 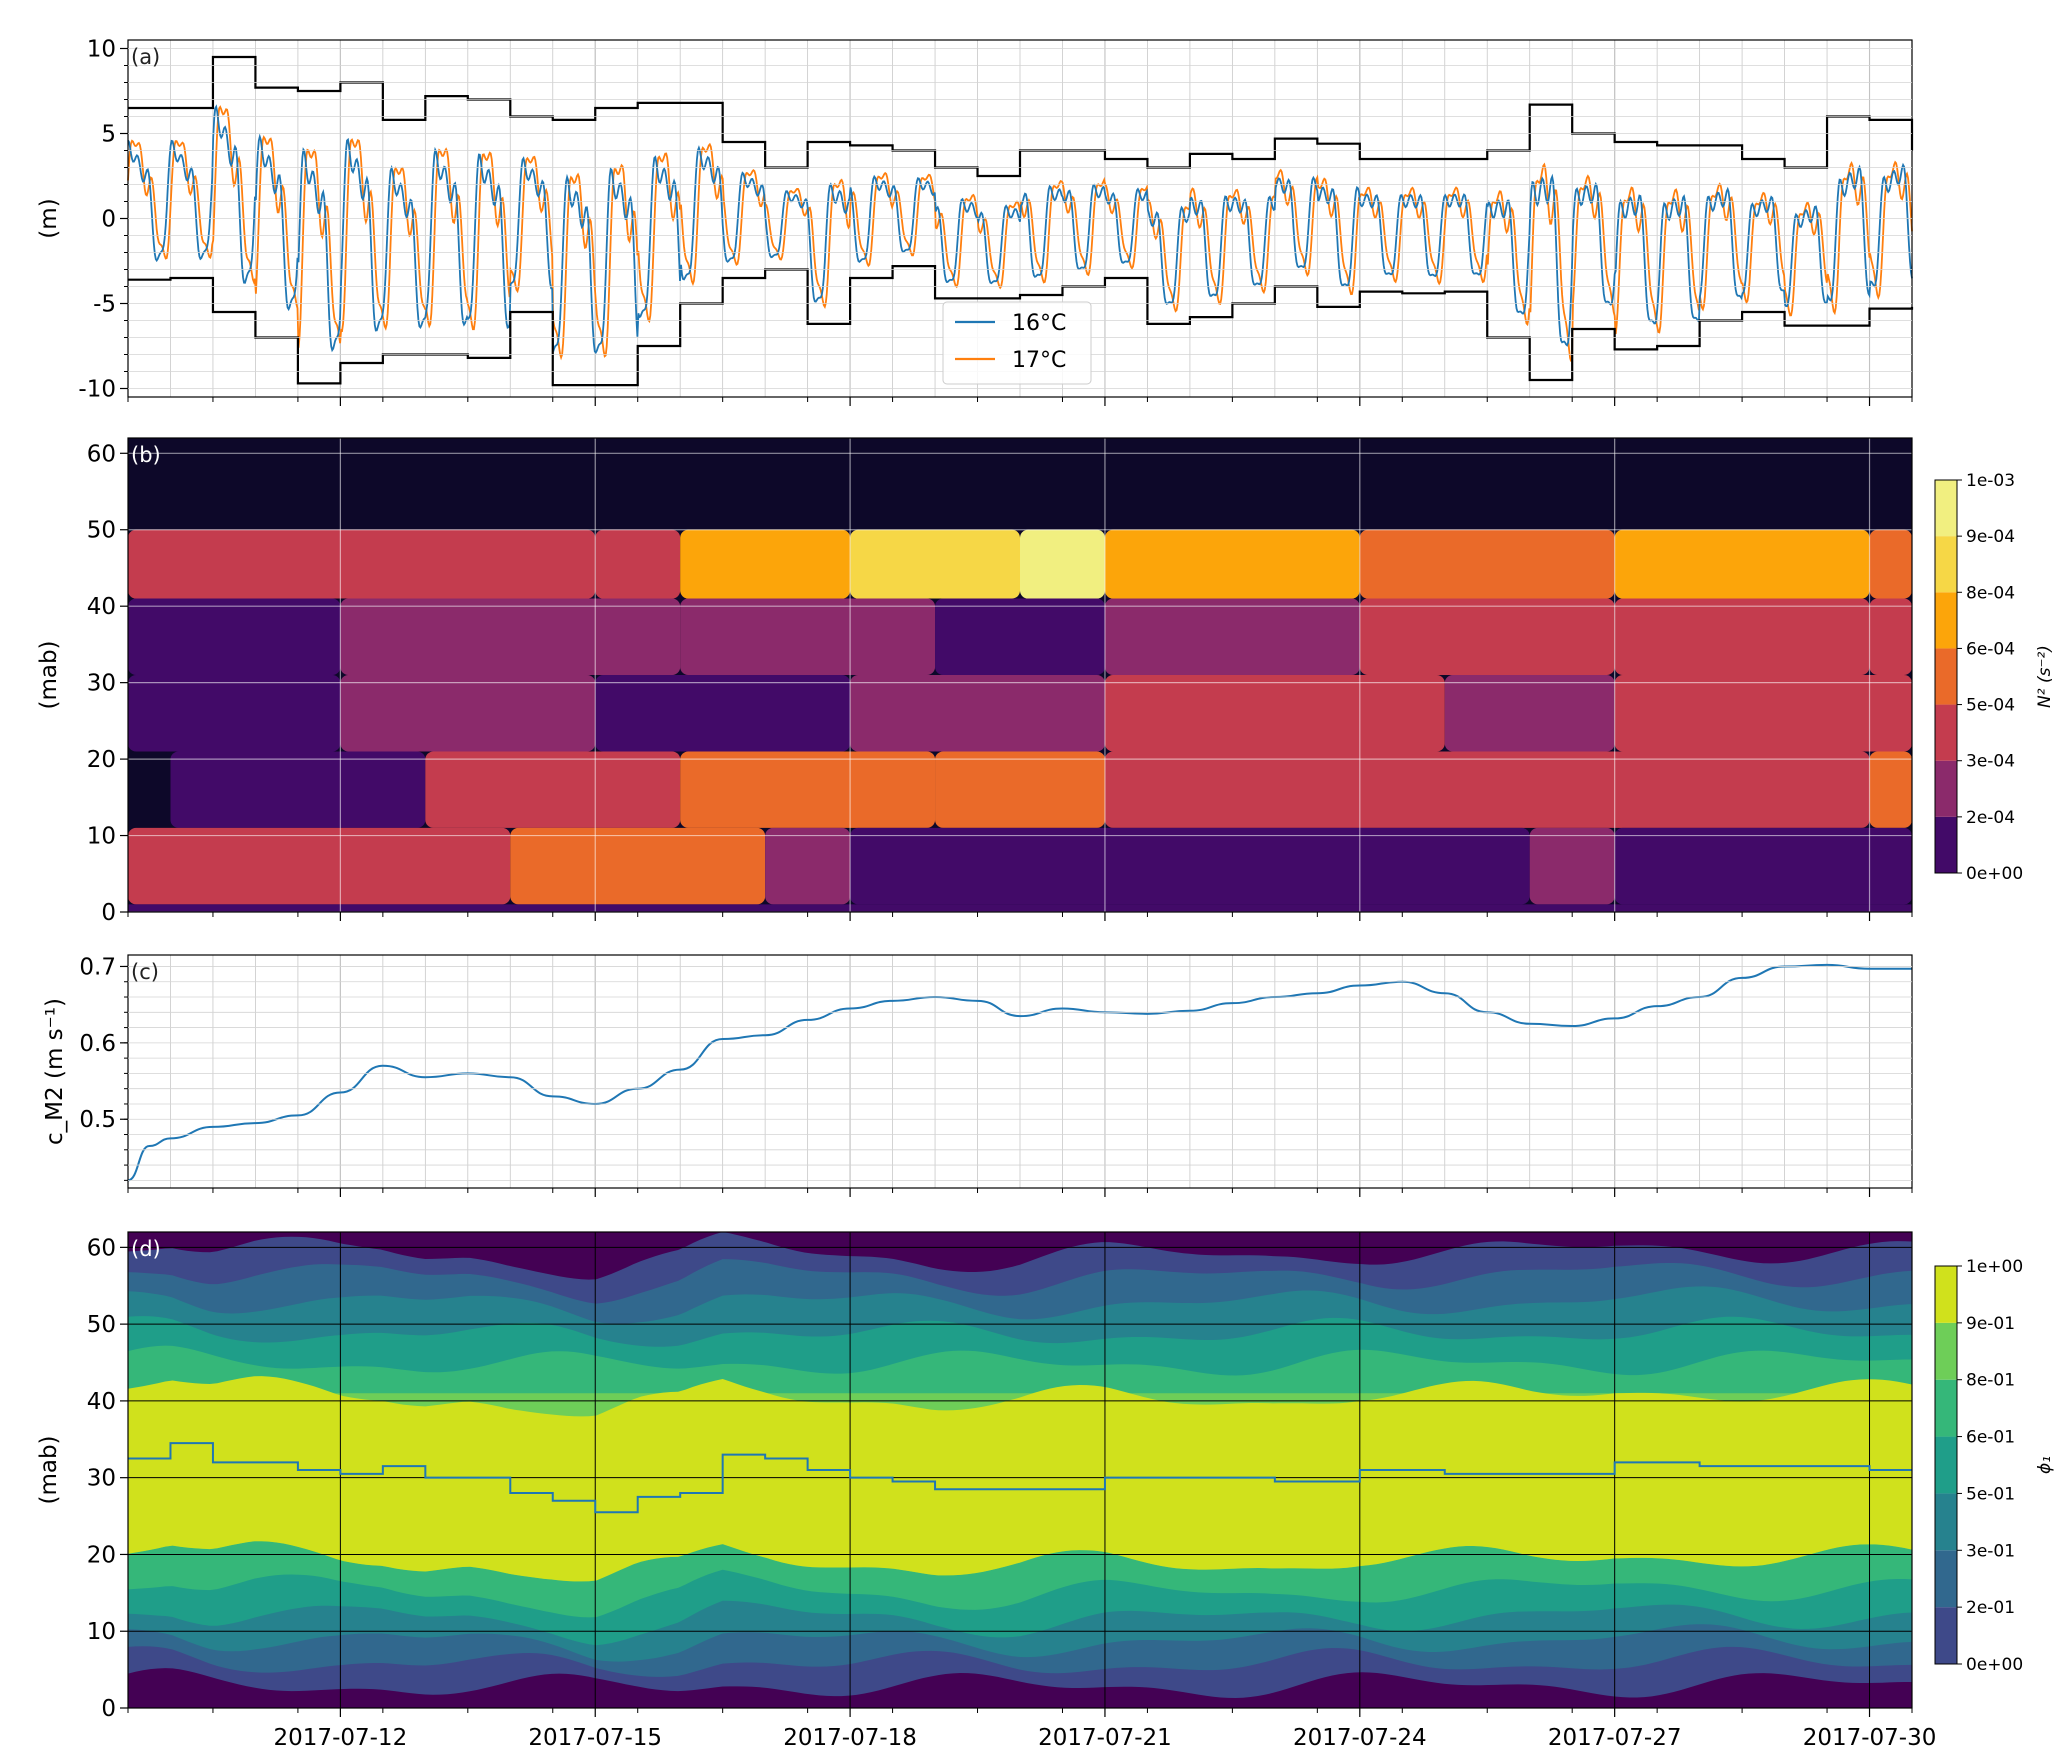 I want to click on legend-label-16c: 16°C, so click(x=1039, y=323).